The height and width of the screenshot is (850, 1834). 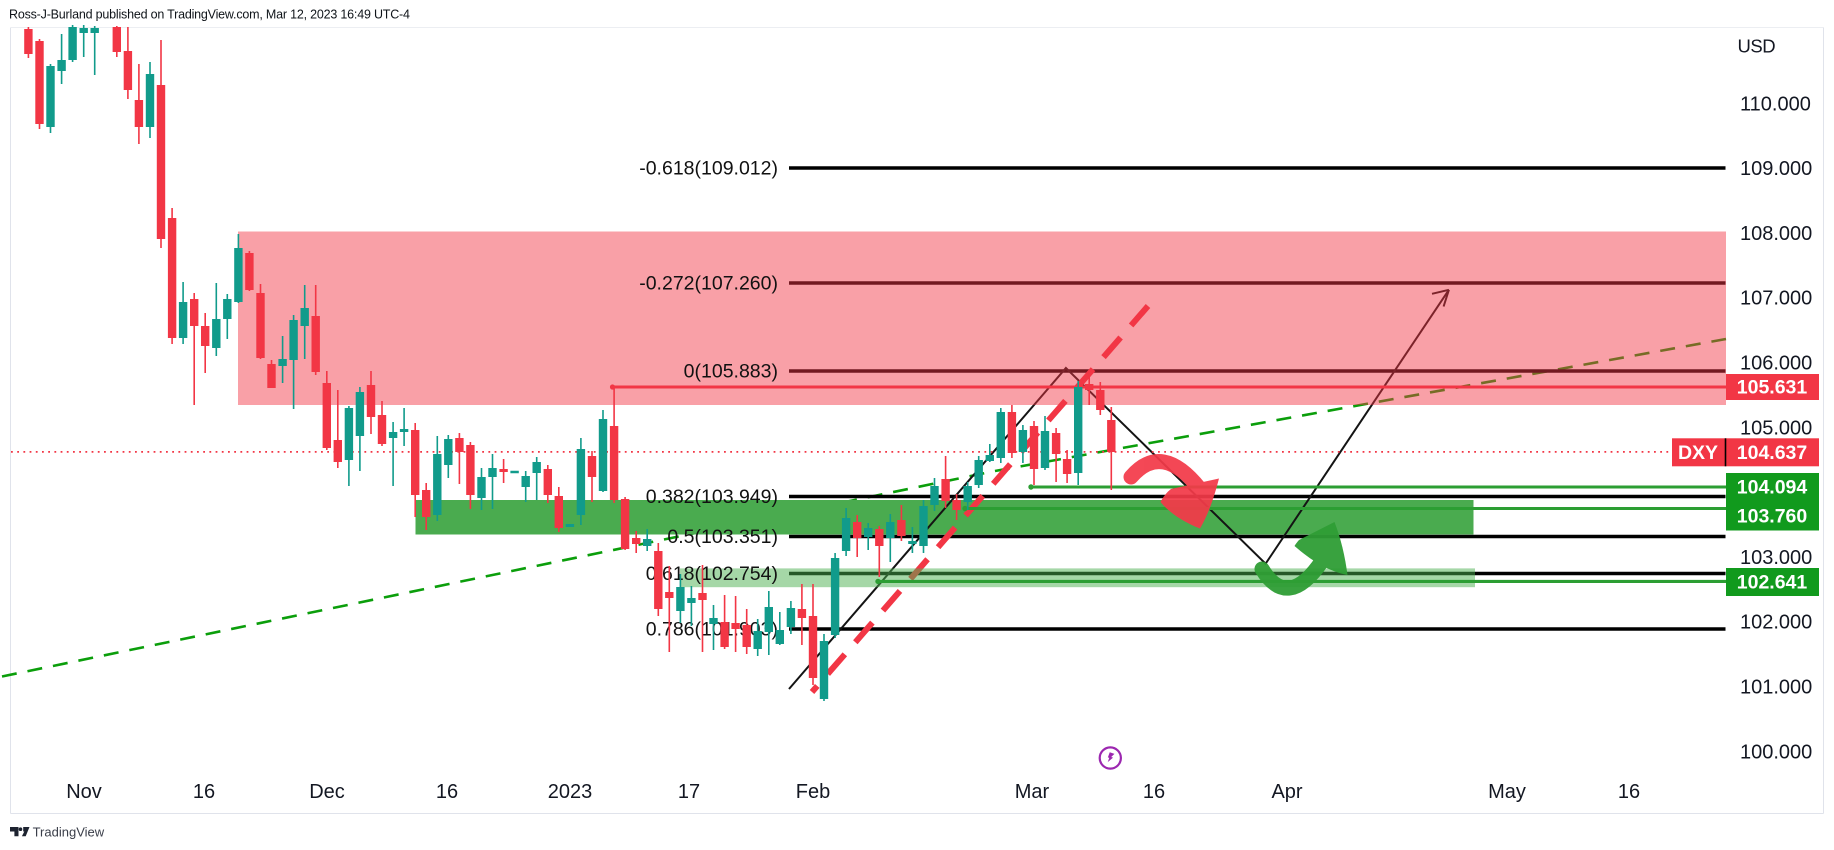 What do you see at coordinates (712, 574) in the screenshot?
I see `svg-text: 0.618(102.754)` at bounding box center [712, 574].